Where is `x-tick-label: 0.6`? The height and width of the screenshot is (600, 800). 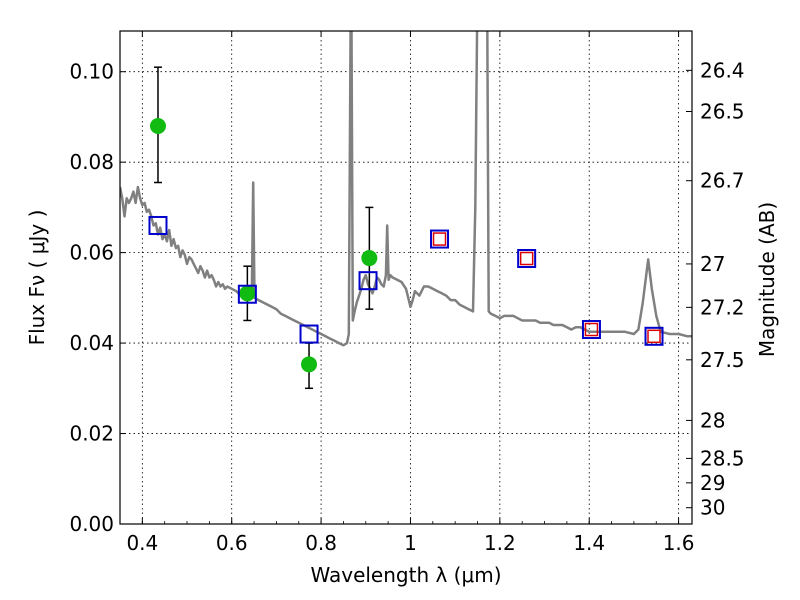
x-tick-label: 0.6 is located at coordinates (232, 543).